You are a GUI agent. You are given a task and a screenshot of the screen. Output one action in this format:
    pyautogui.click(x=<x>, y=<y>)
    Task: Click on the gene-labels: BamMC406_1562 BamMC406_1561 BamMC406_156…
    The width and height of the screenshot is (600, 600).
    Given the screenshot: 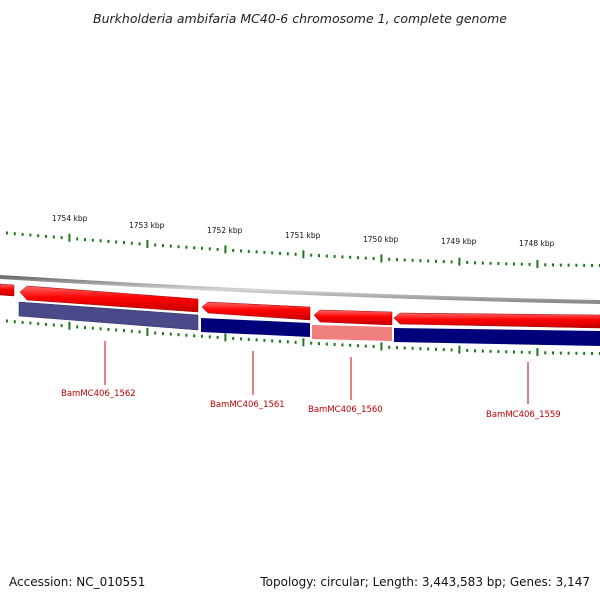 What is the action you would take?
    pyautogui.click(x=311, y=404)
    